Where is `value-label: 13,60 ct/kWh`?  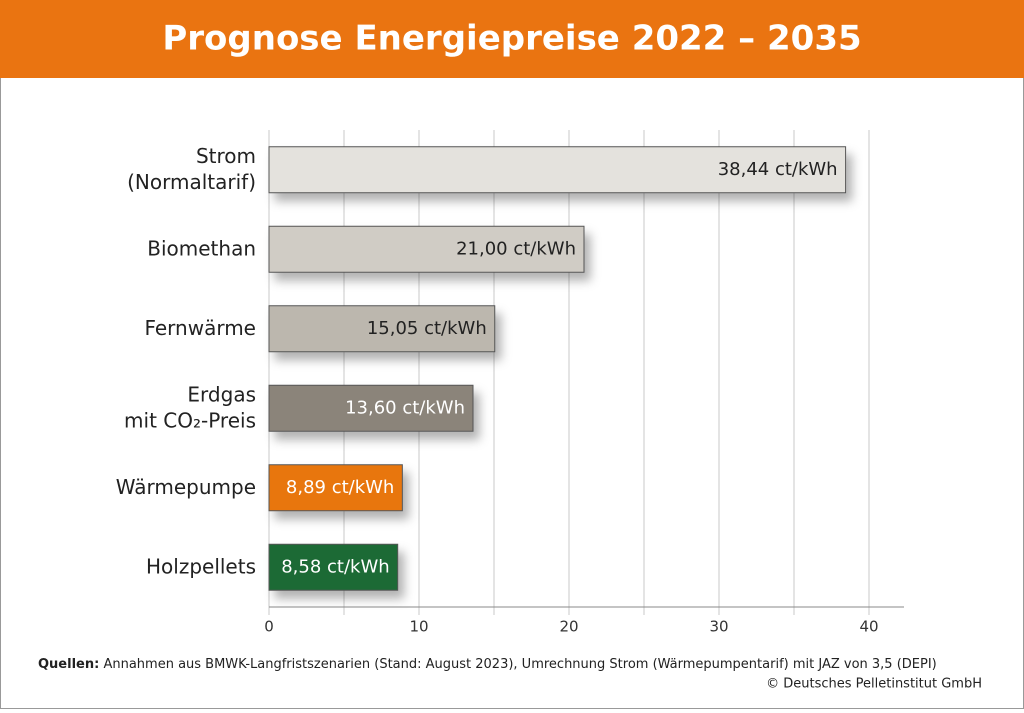 value-label: 13,60 ct/kWh is located at coordinates (405, 407).